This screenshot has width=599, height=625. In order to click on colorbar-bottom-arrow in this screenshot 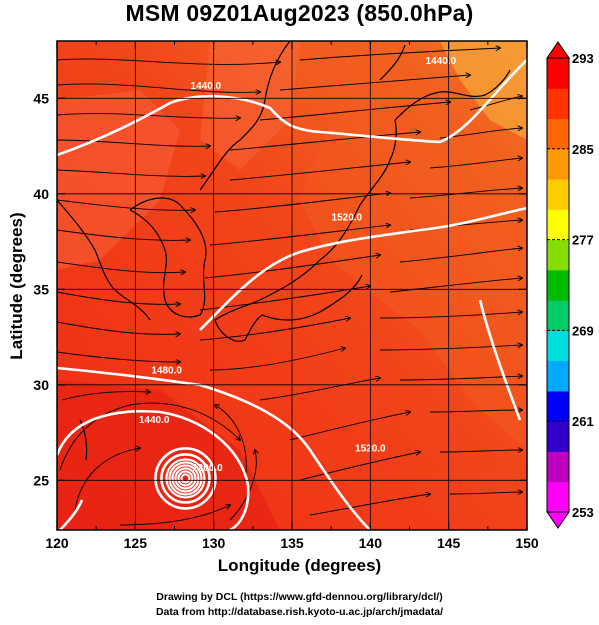, I will do `click(558, 520)`.